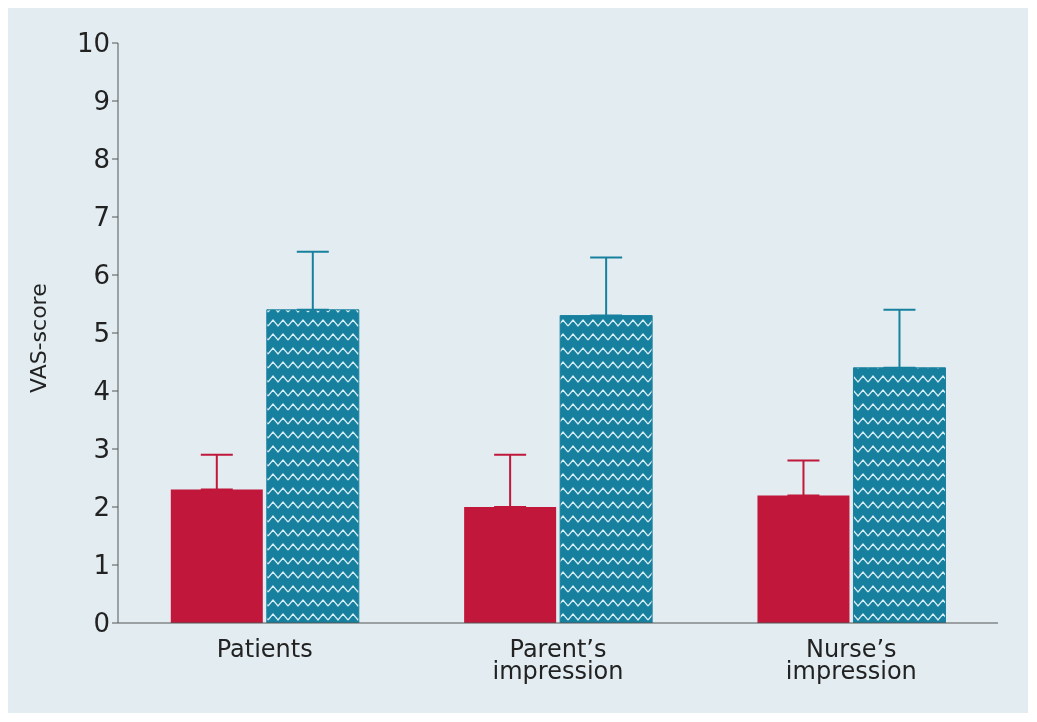 The image size is (1037, 722). What do you see at coordinates (101, 101) in the screenshot?
I see `y-tick-label: 9` at bounding box center [101, 101].